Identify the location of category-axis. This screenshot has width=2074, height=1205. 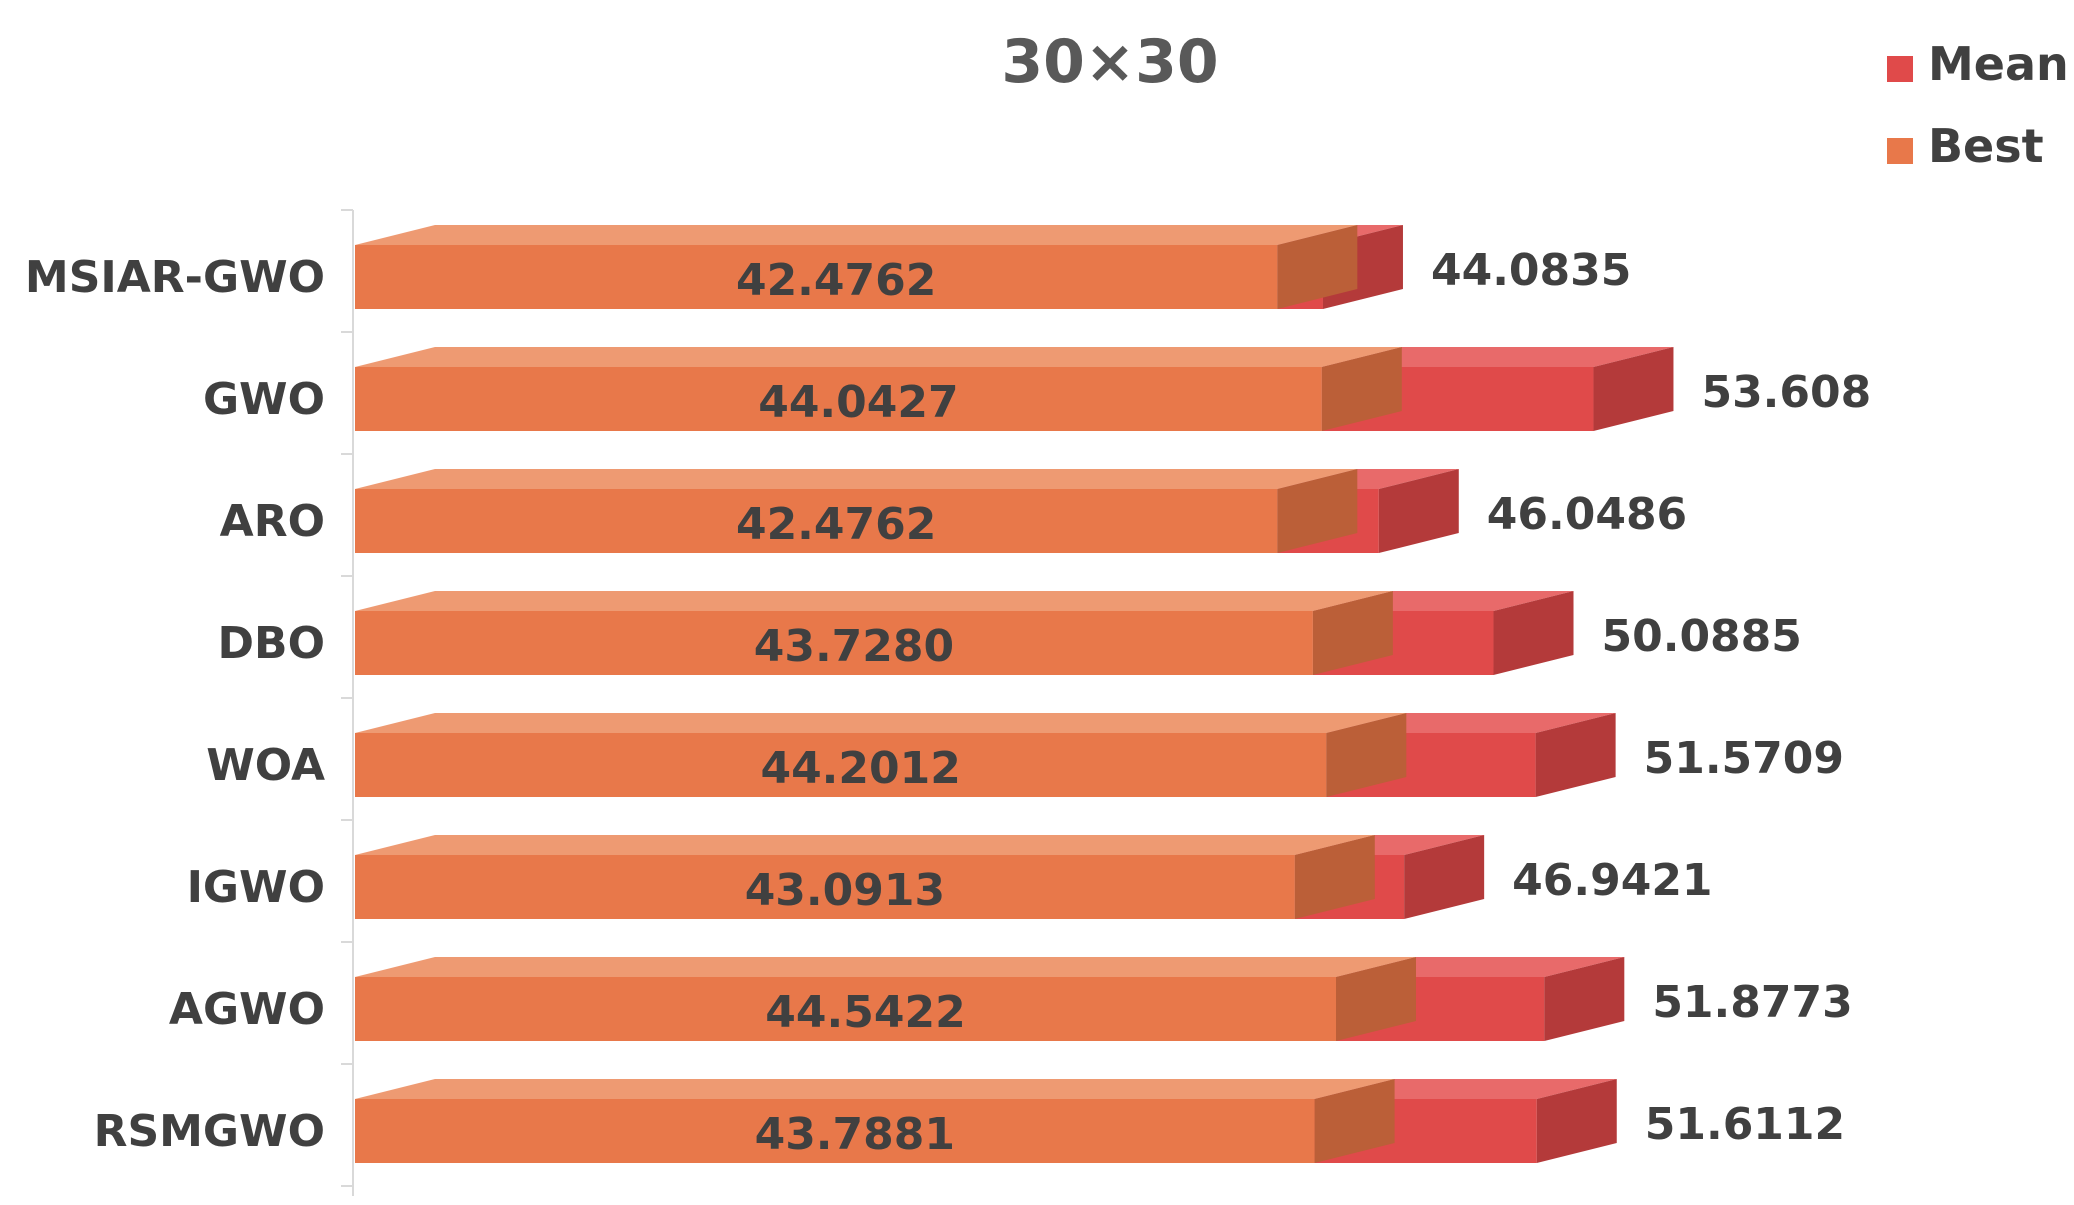
(347, 702).